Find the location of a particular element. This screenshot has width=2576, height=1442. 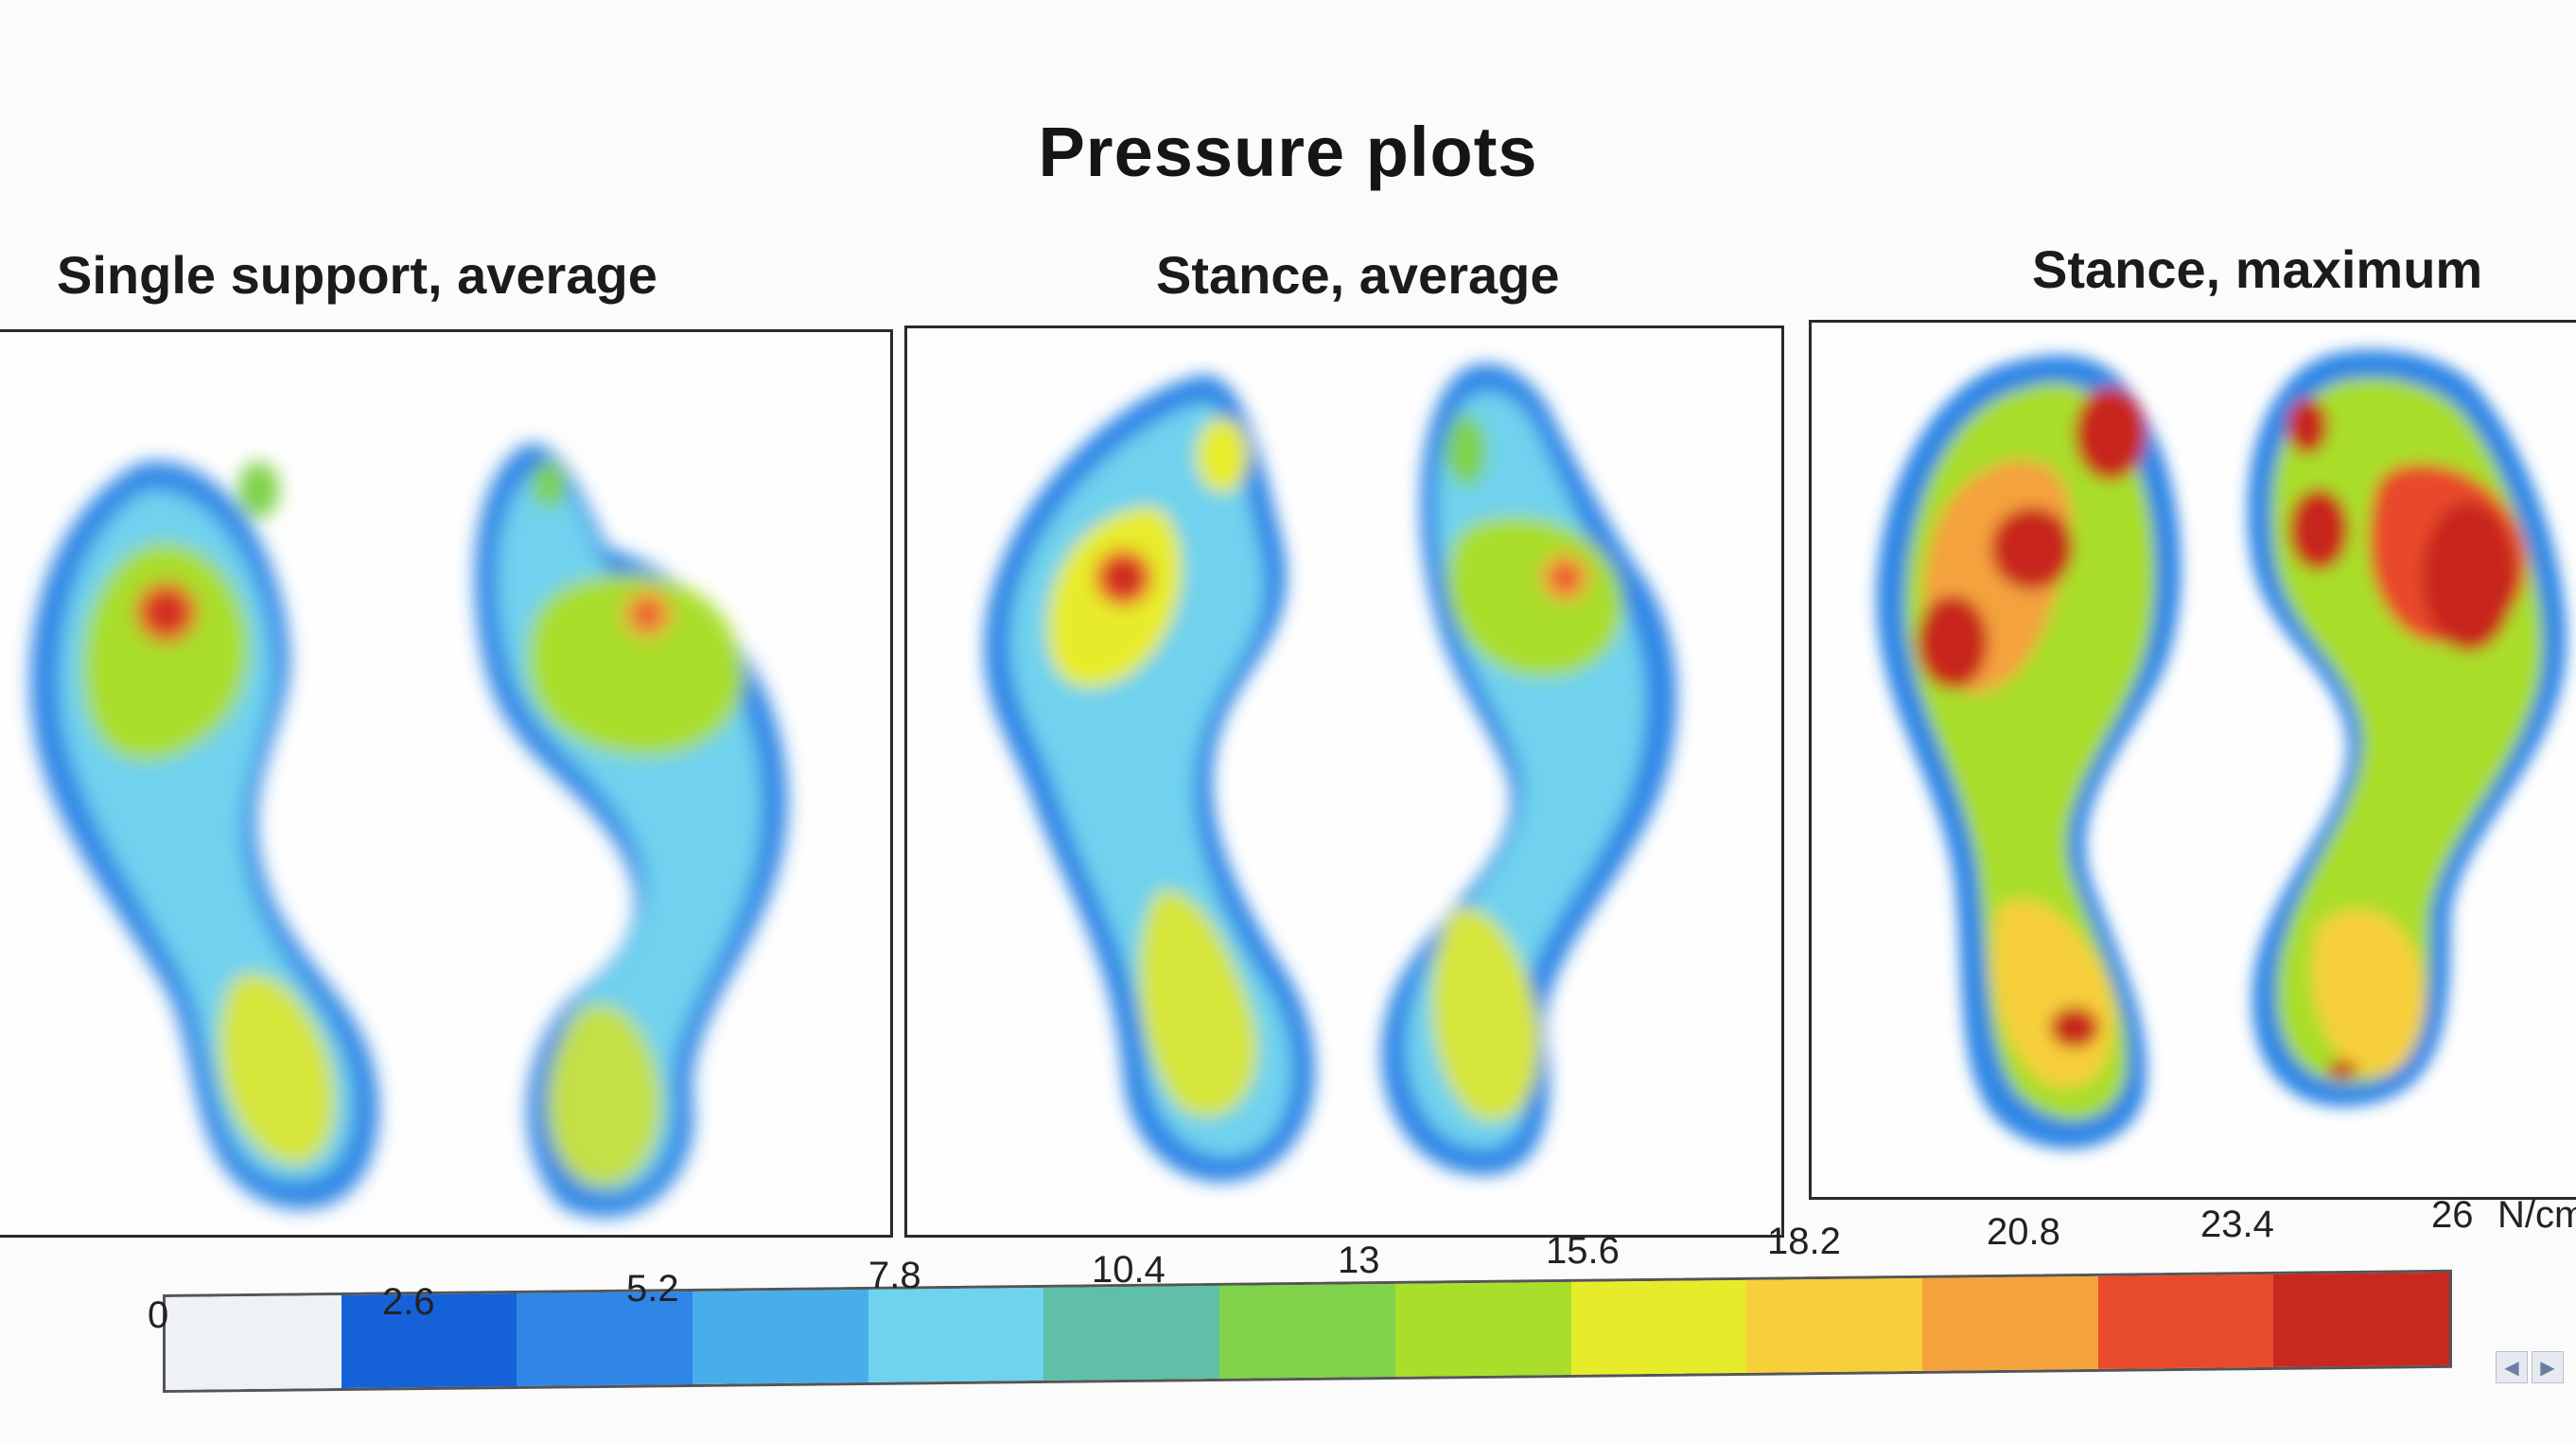

colorbar-unit: N/cm is located at coordinates (2536, 1215).